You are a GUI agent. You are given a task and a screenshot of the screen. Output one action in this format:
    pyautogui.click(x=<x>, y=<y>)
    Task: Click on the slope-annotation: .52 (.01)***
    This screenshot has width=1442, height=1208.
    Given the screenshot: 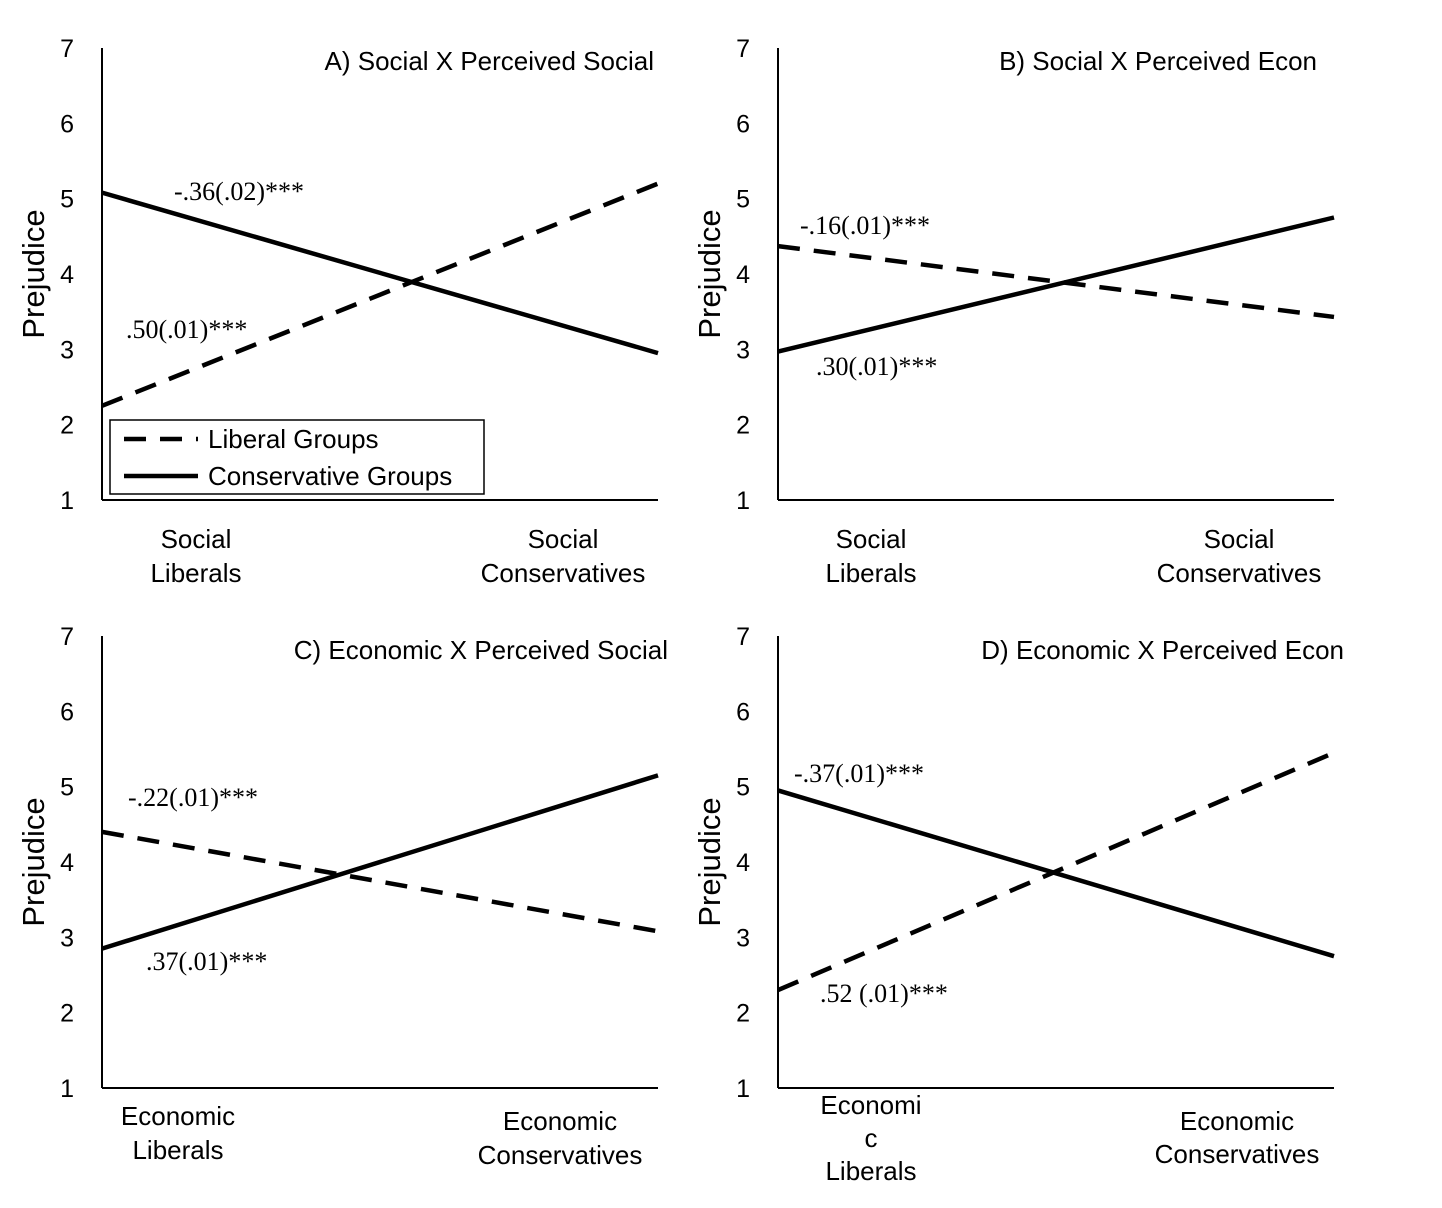 What is the action you would take?
    pyautogui.click(x=884, y=993)
    